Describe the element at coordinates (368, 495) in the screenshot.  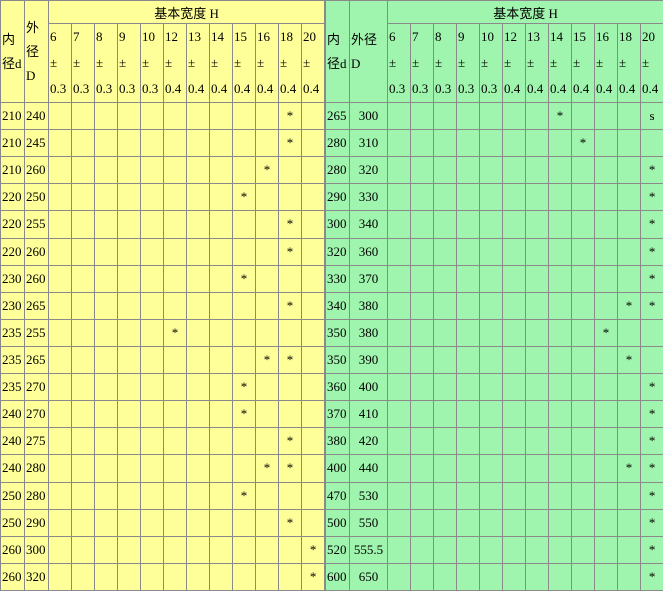
I see `outer-diameter: 530` at that location.